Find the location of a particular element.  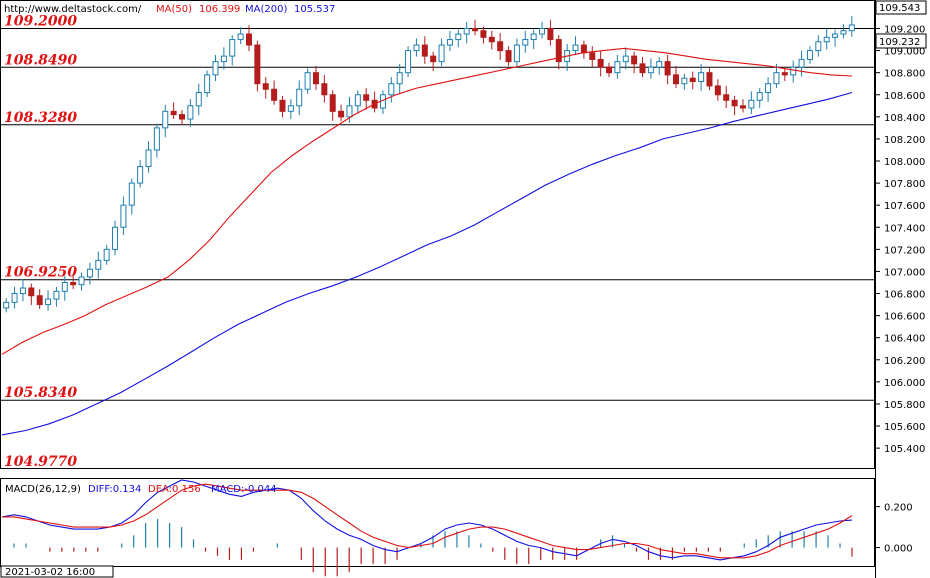

macd-title: MACD(26,12,9) is located at coordinates (43, 489).